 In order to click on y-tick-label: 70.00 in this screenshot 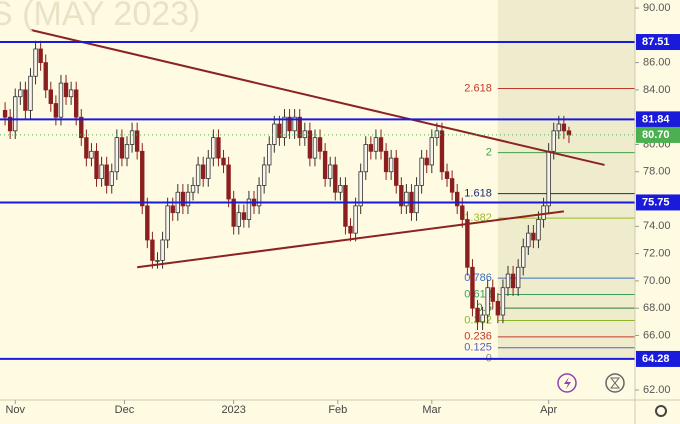, I will do `click(657, 281)`.